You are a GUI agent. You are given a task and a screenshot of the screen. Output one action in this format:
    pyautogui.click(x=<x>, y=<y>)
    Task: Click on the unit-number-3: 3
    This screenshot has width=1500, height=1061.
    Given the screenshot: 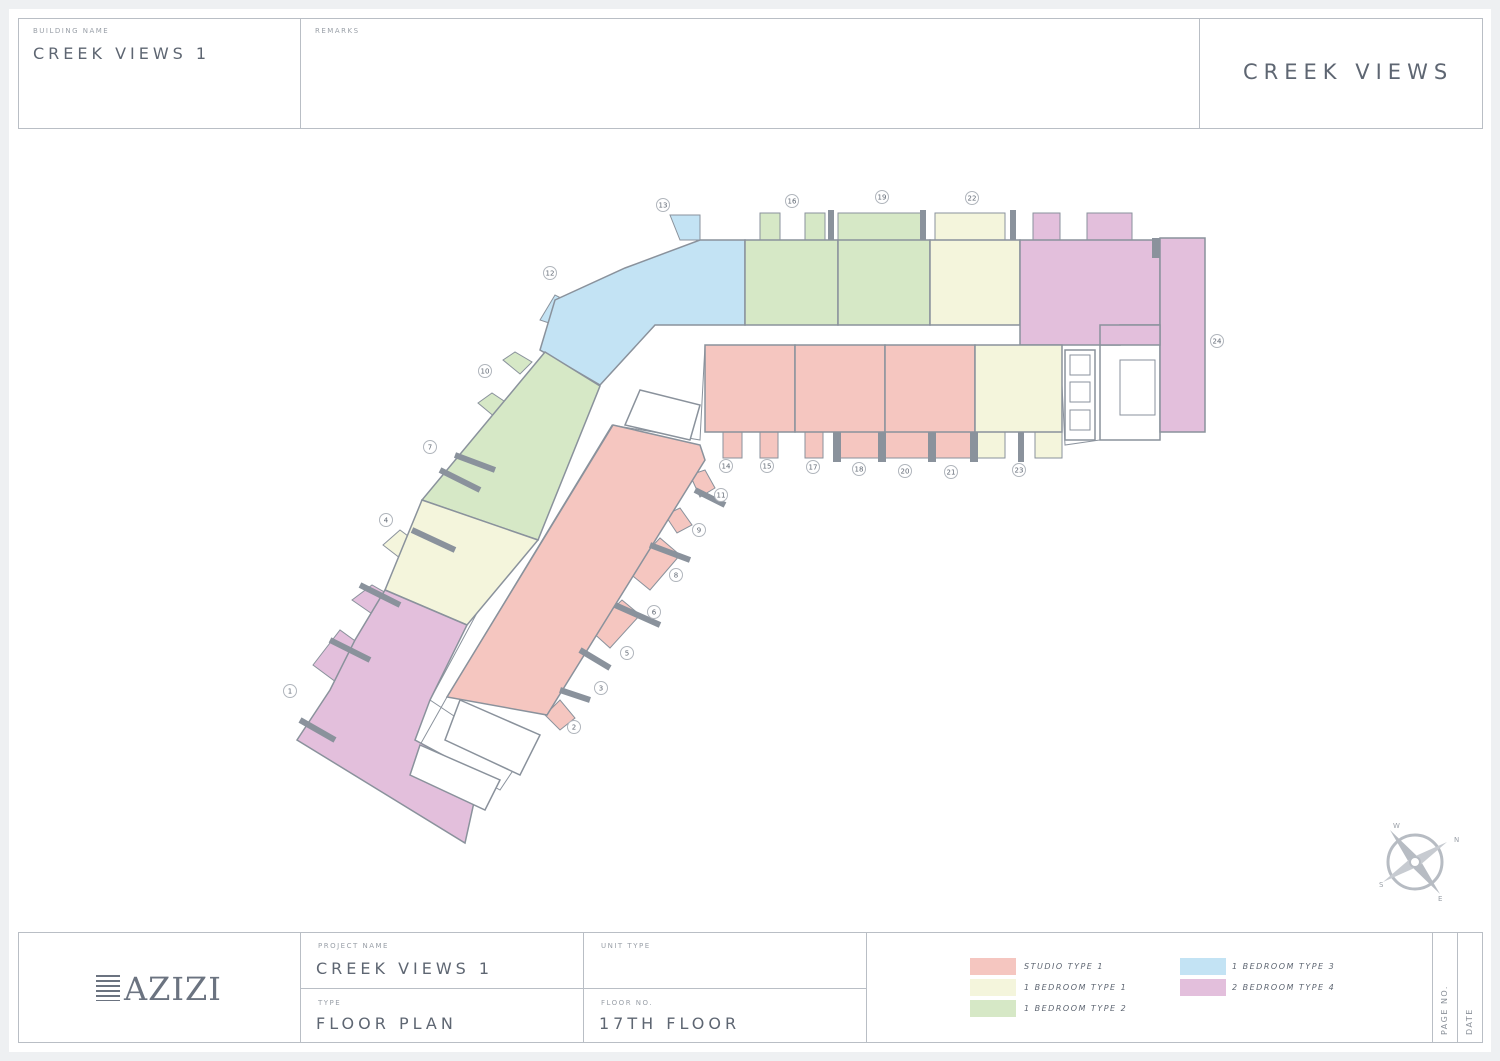 What is the action you would take?
    pyautogui.click(x=601, y=689)
    